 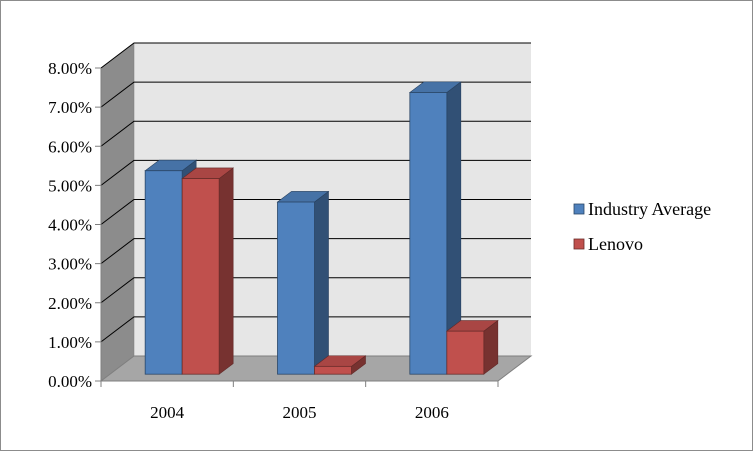 What do you see at coordinates (432, 412) in the screenshot?
I see `x-tick-label: 2006` at bounding box center [432, 412].